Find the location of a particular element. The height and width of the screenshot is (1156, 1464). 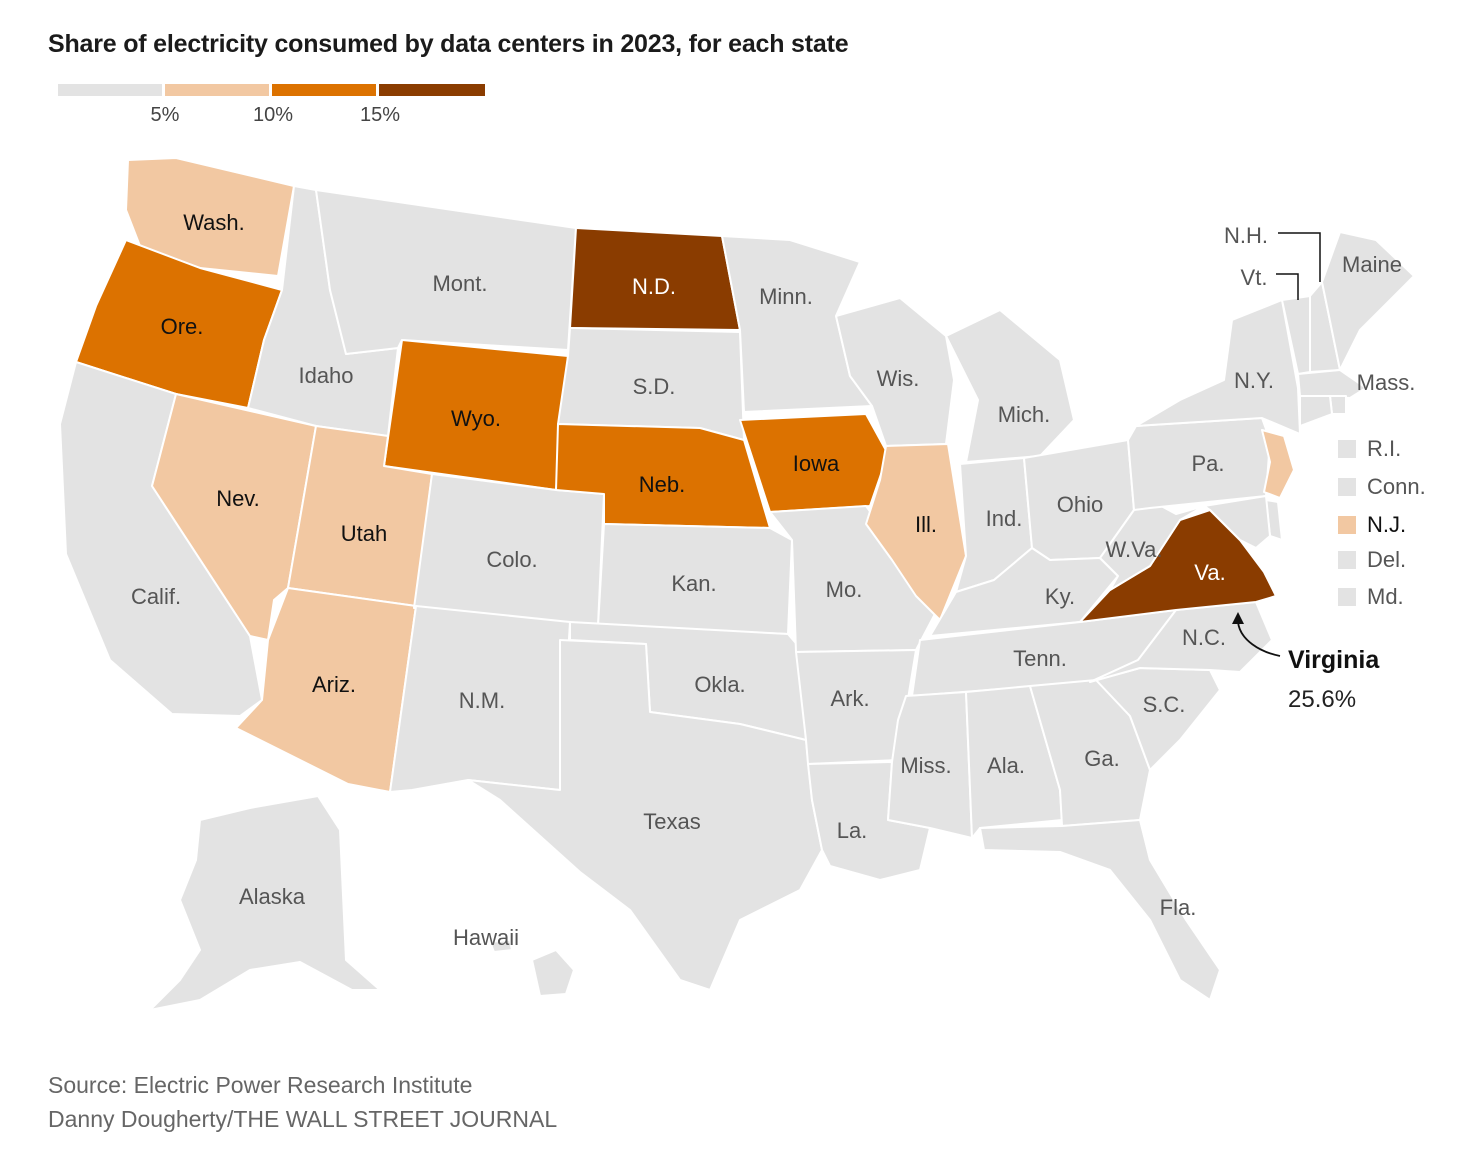

label-ky: Ky. is located at coordinates (1060, 596).